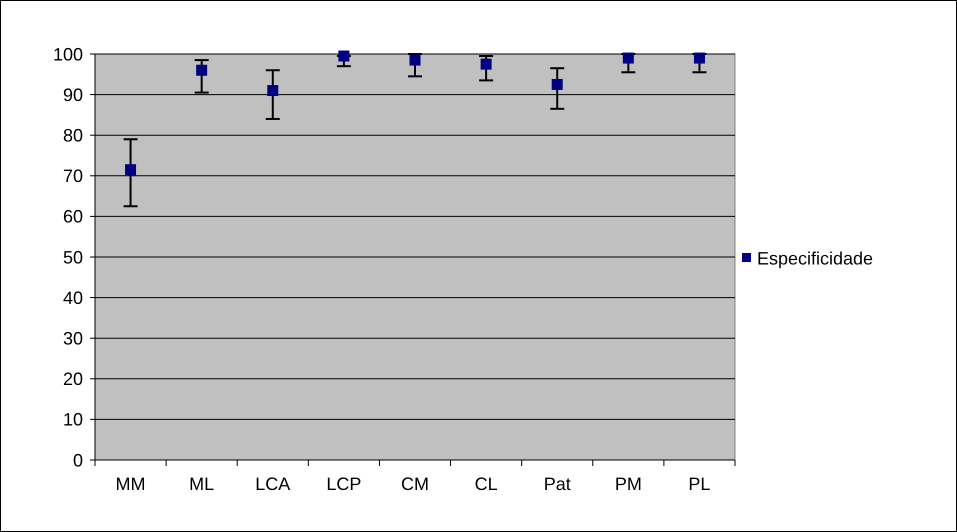  Describe the element at coordinates (72, 338) in the screenshot. I see `y-tick-label: 30` at that location.